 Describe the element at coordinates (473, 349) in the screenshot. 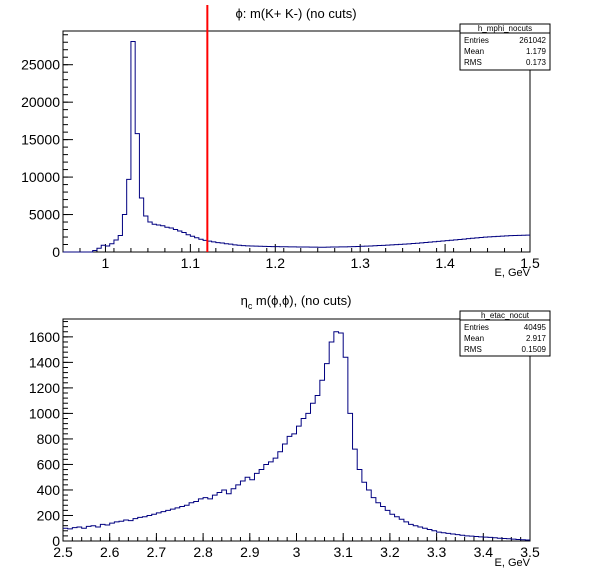

I see `etac-stats-rms-label: RMS` at that location.